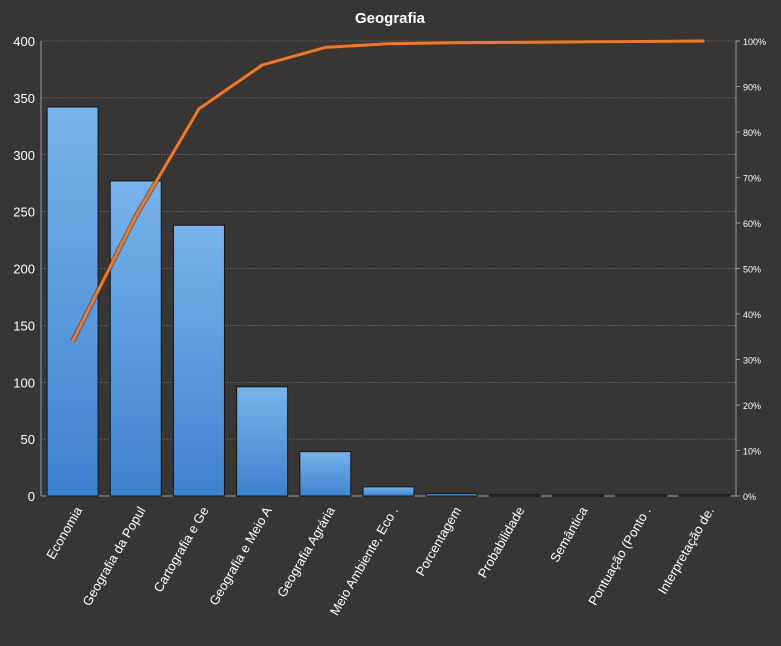 Image resolution: width=781 pixels, height=646 pixels. I want to click on y2-tick-label: 50%, so click(752, 270).